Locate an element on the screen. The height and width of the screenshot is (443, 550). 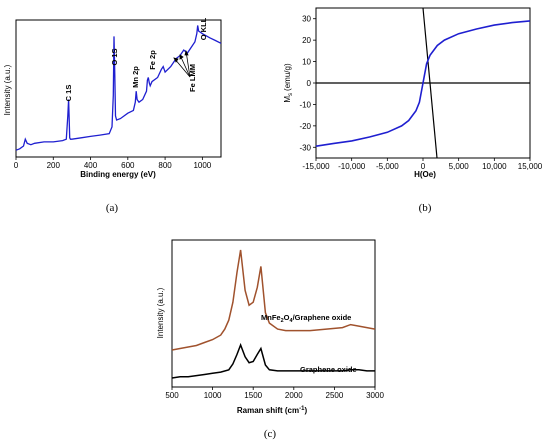
panel-c-caption: (c) is located at coordinates (270, 434).